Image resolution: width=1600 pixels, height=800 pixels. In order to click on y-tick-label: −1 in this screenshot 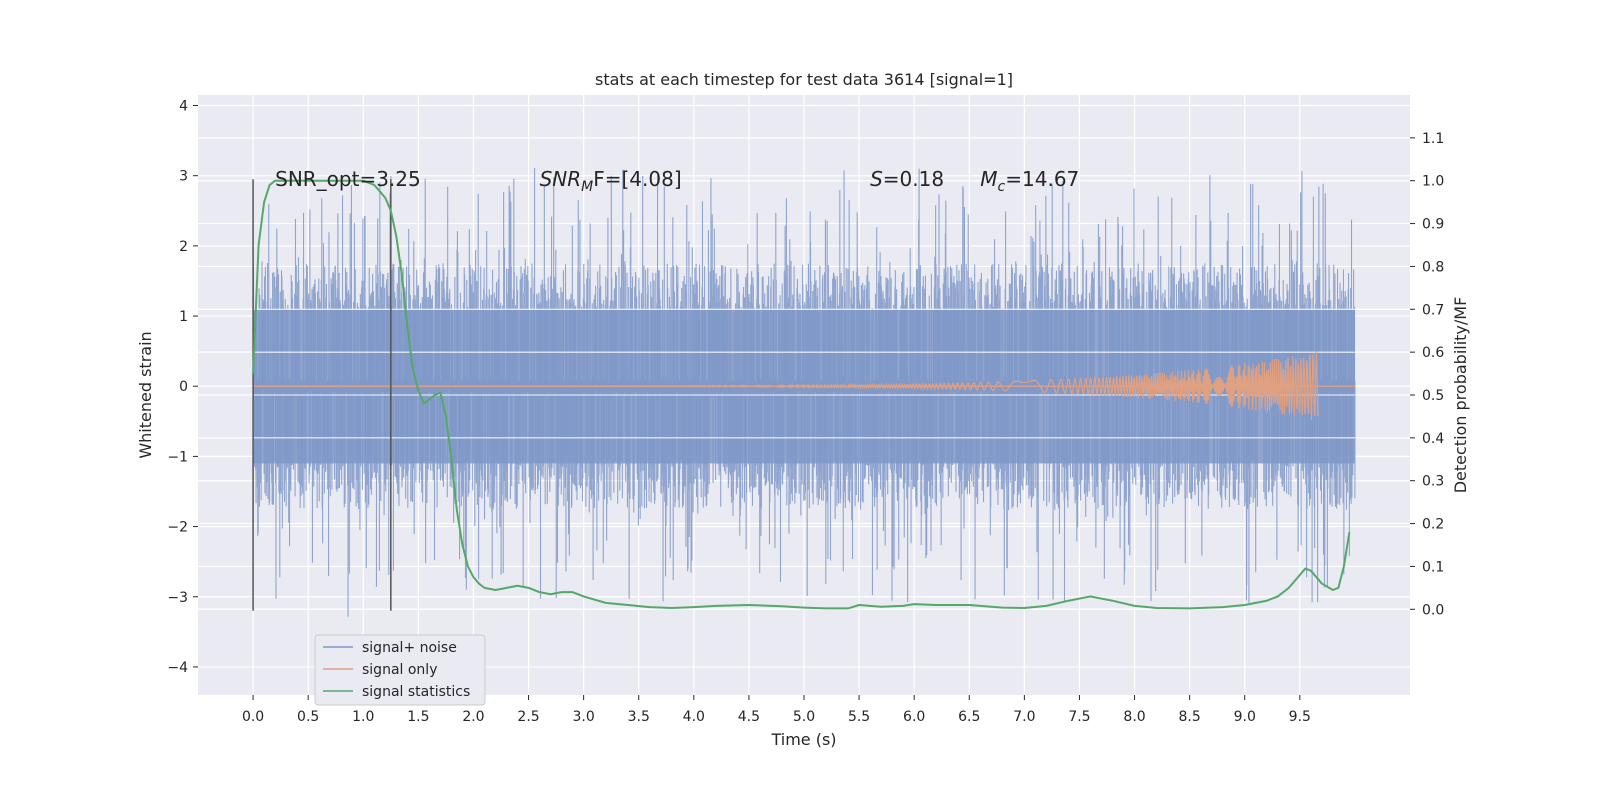, I will do `click(177, 457)`.